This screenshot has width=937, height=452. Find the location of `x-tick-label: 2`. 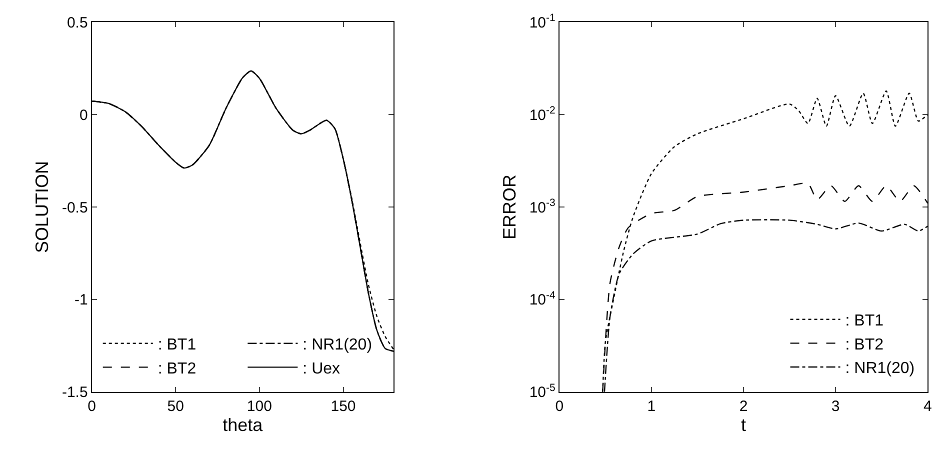

x-tick-label: 2 is located at coordinates (743, 406).